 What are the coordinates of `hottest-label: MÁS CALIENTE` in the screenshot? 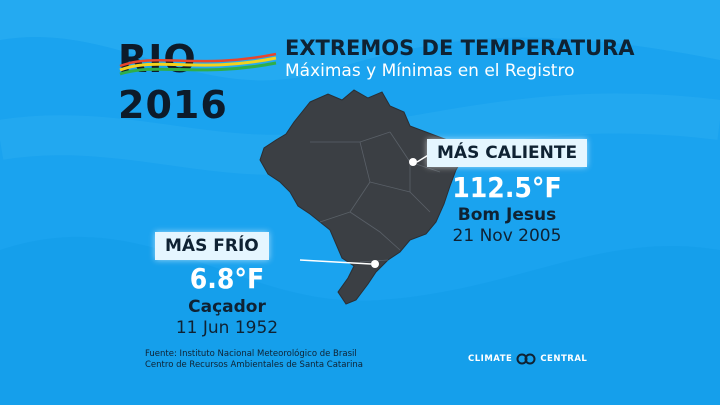 It's located at (507, 153).